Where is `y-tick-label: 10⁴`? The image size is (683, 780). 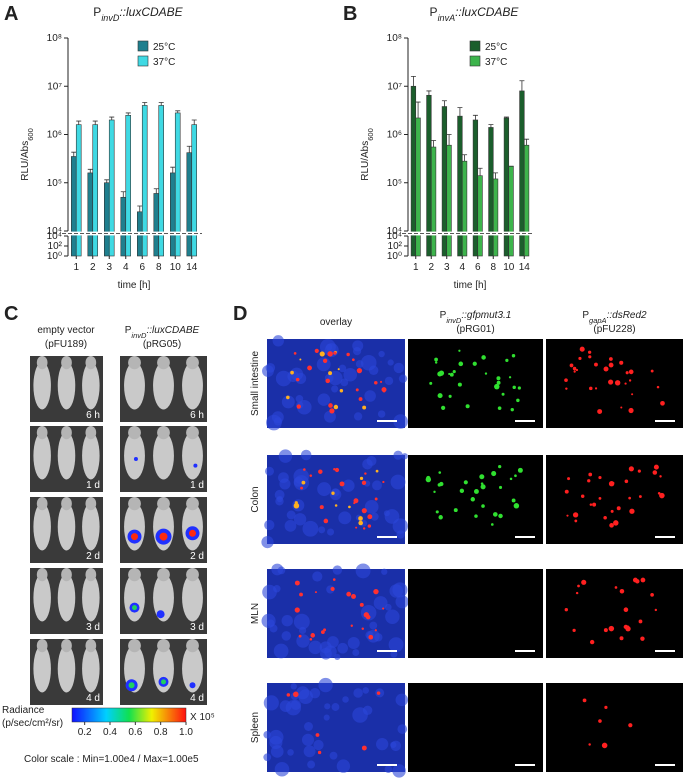
y-tick-label: 10⁴ is located at coordinates (394, 236).